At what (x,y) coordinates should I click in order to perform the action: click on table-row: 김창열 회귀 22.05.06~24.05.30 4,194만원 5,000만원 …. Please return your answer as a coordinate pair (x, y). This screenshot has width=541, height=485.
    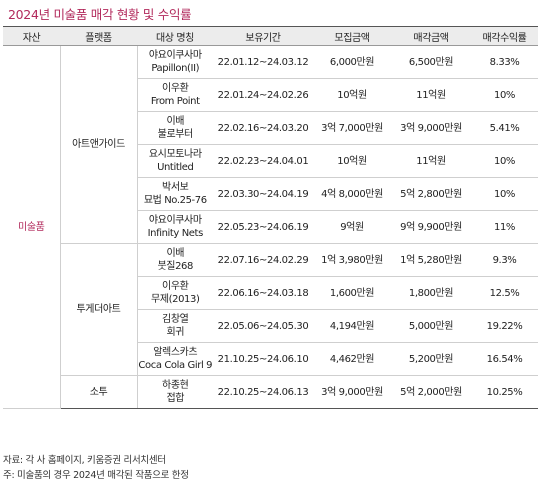
    Looking at the image, I should click on (270, 326).